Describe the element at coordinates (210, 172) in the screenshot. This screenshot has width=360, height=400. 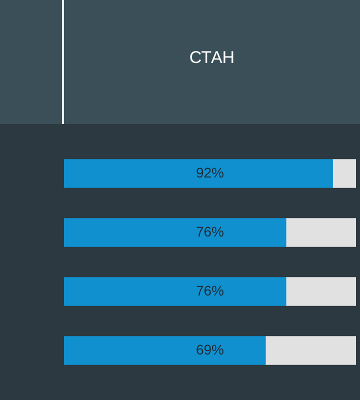
I see `data-label: 92%` at that location.